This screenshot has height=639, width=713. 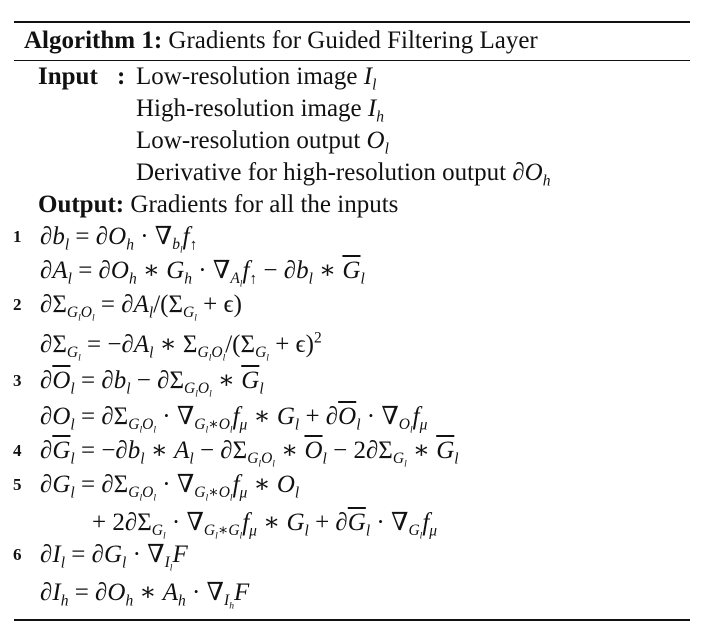 I want to click on line-number-4: 4, so click(x=17, y=450).